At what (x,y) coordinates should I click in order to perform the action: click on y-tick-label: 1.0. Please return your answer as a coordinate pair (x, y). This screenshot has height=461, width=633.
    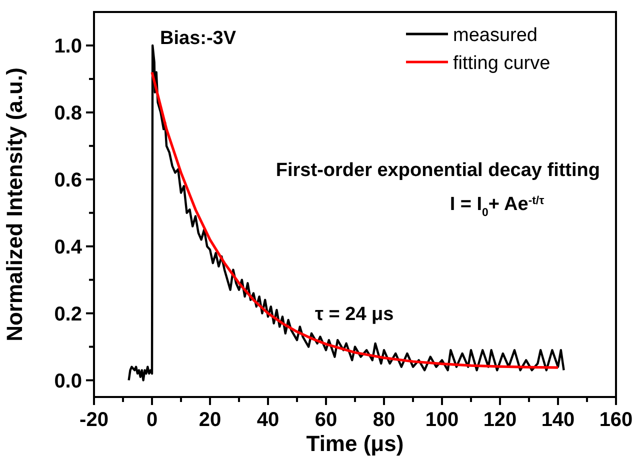
    Looking at the image, I should click on (68, 46).